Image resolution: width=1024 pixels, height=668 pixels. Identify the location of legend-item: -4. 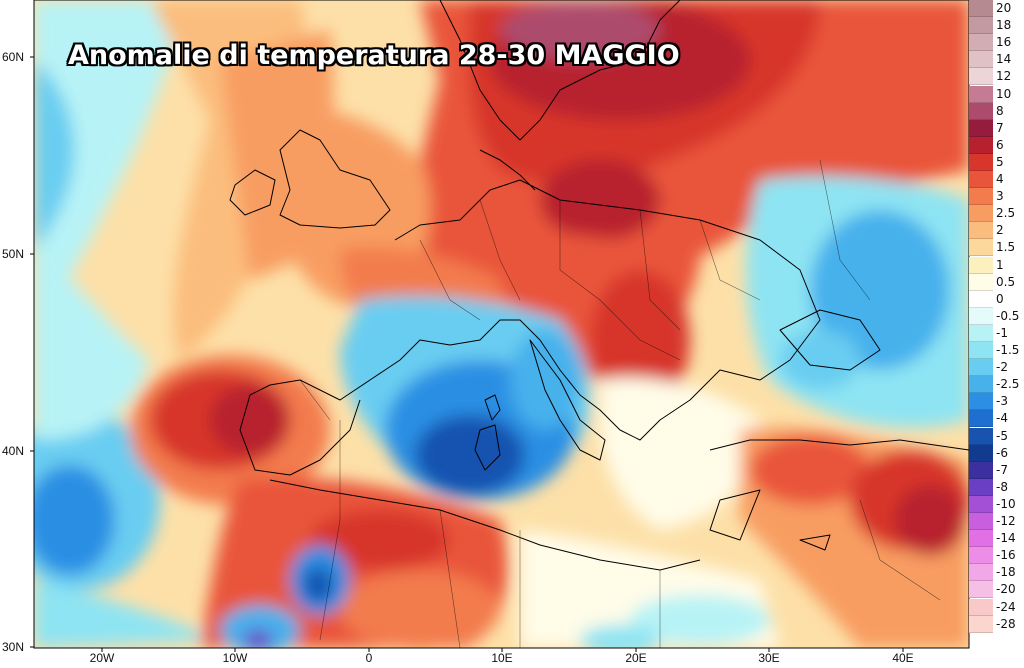
(996, 419).